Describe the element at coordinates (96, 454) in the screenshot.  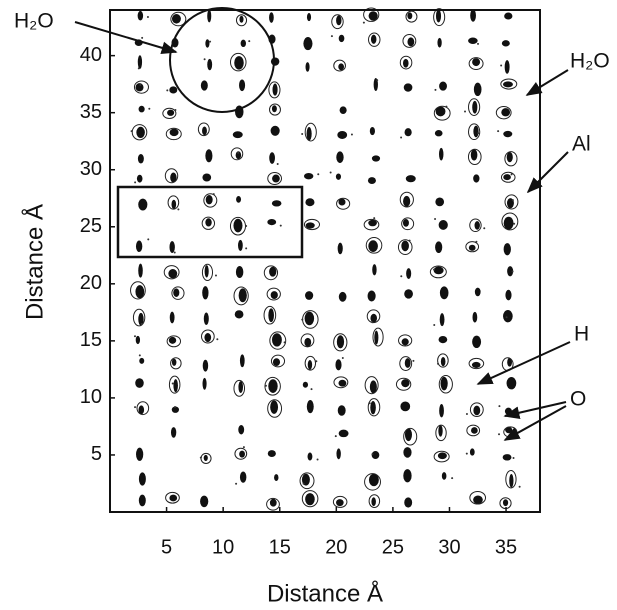
I see `y-tick-label: 5` at that location.